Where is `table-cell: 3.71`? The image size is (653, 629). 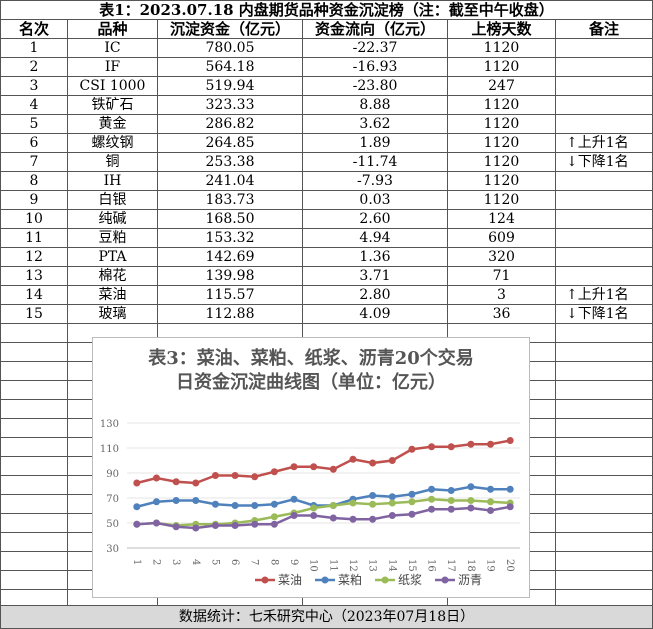
table-cell: 3.71 is located at coordinates (375, 276).